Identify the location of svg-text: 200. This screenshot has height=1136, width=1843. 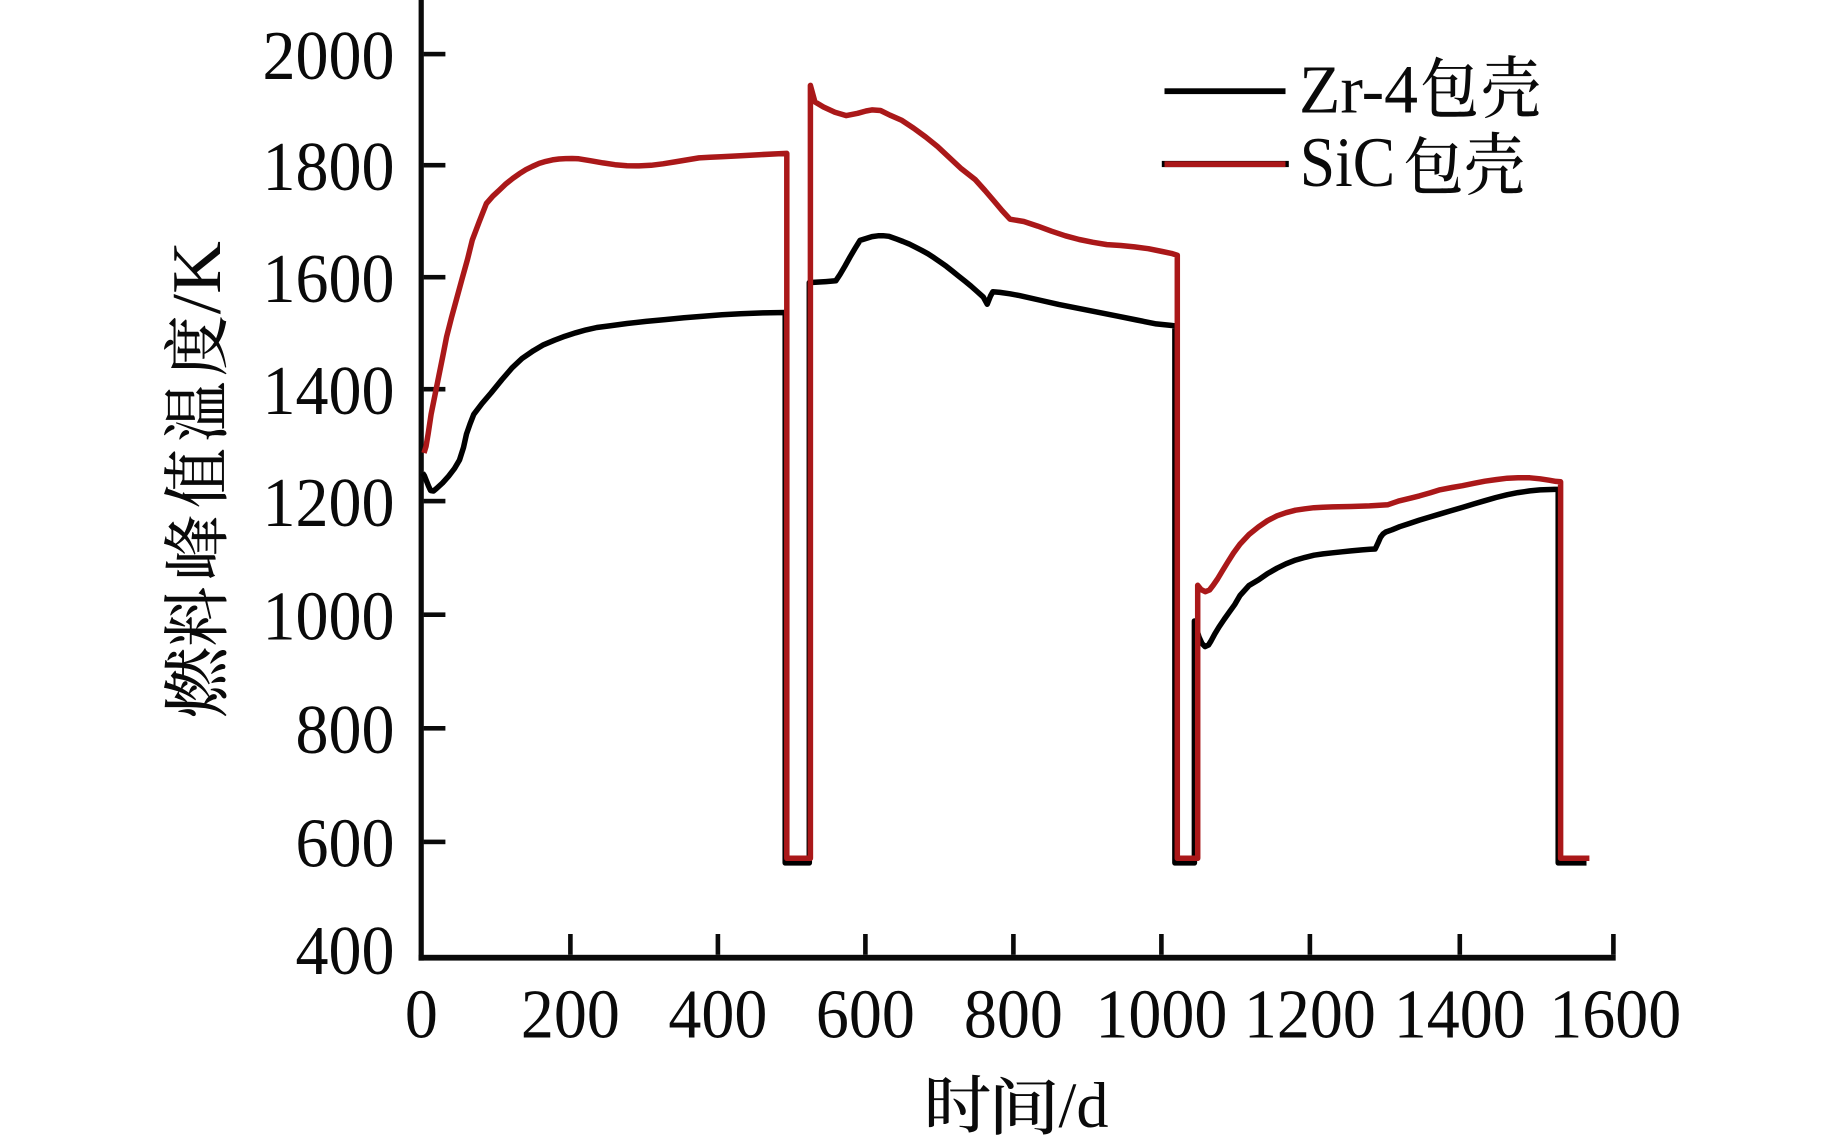
(570, 1014).